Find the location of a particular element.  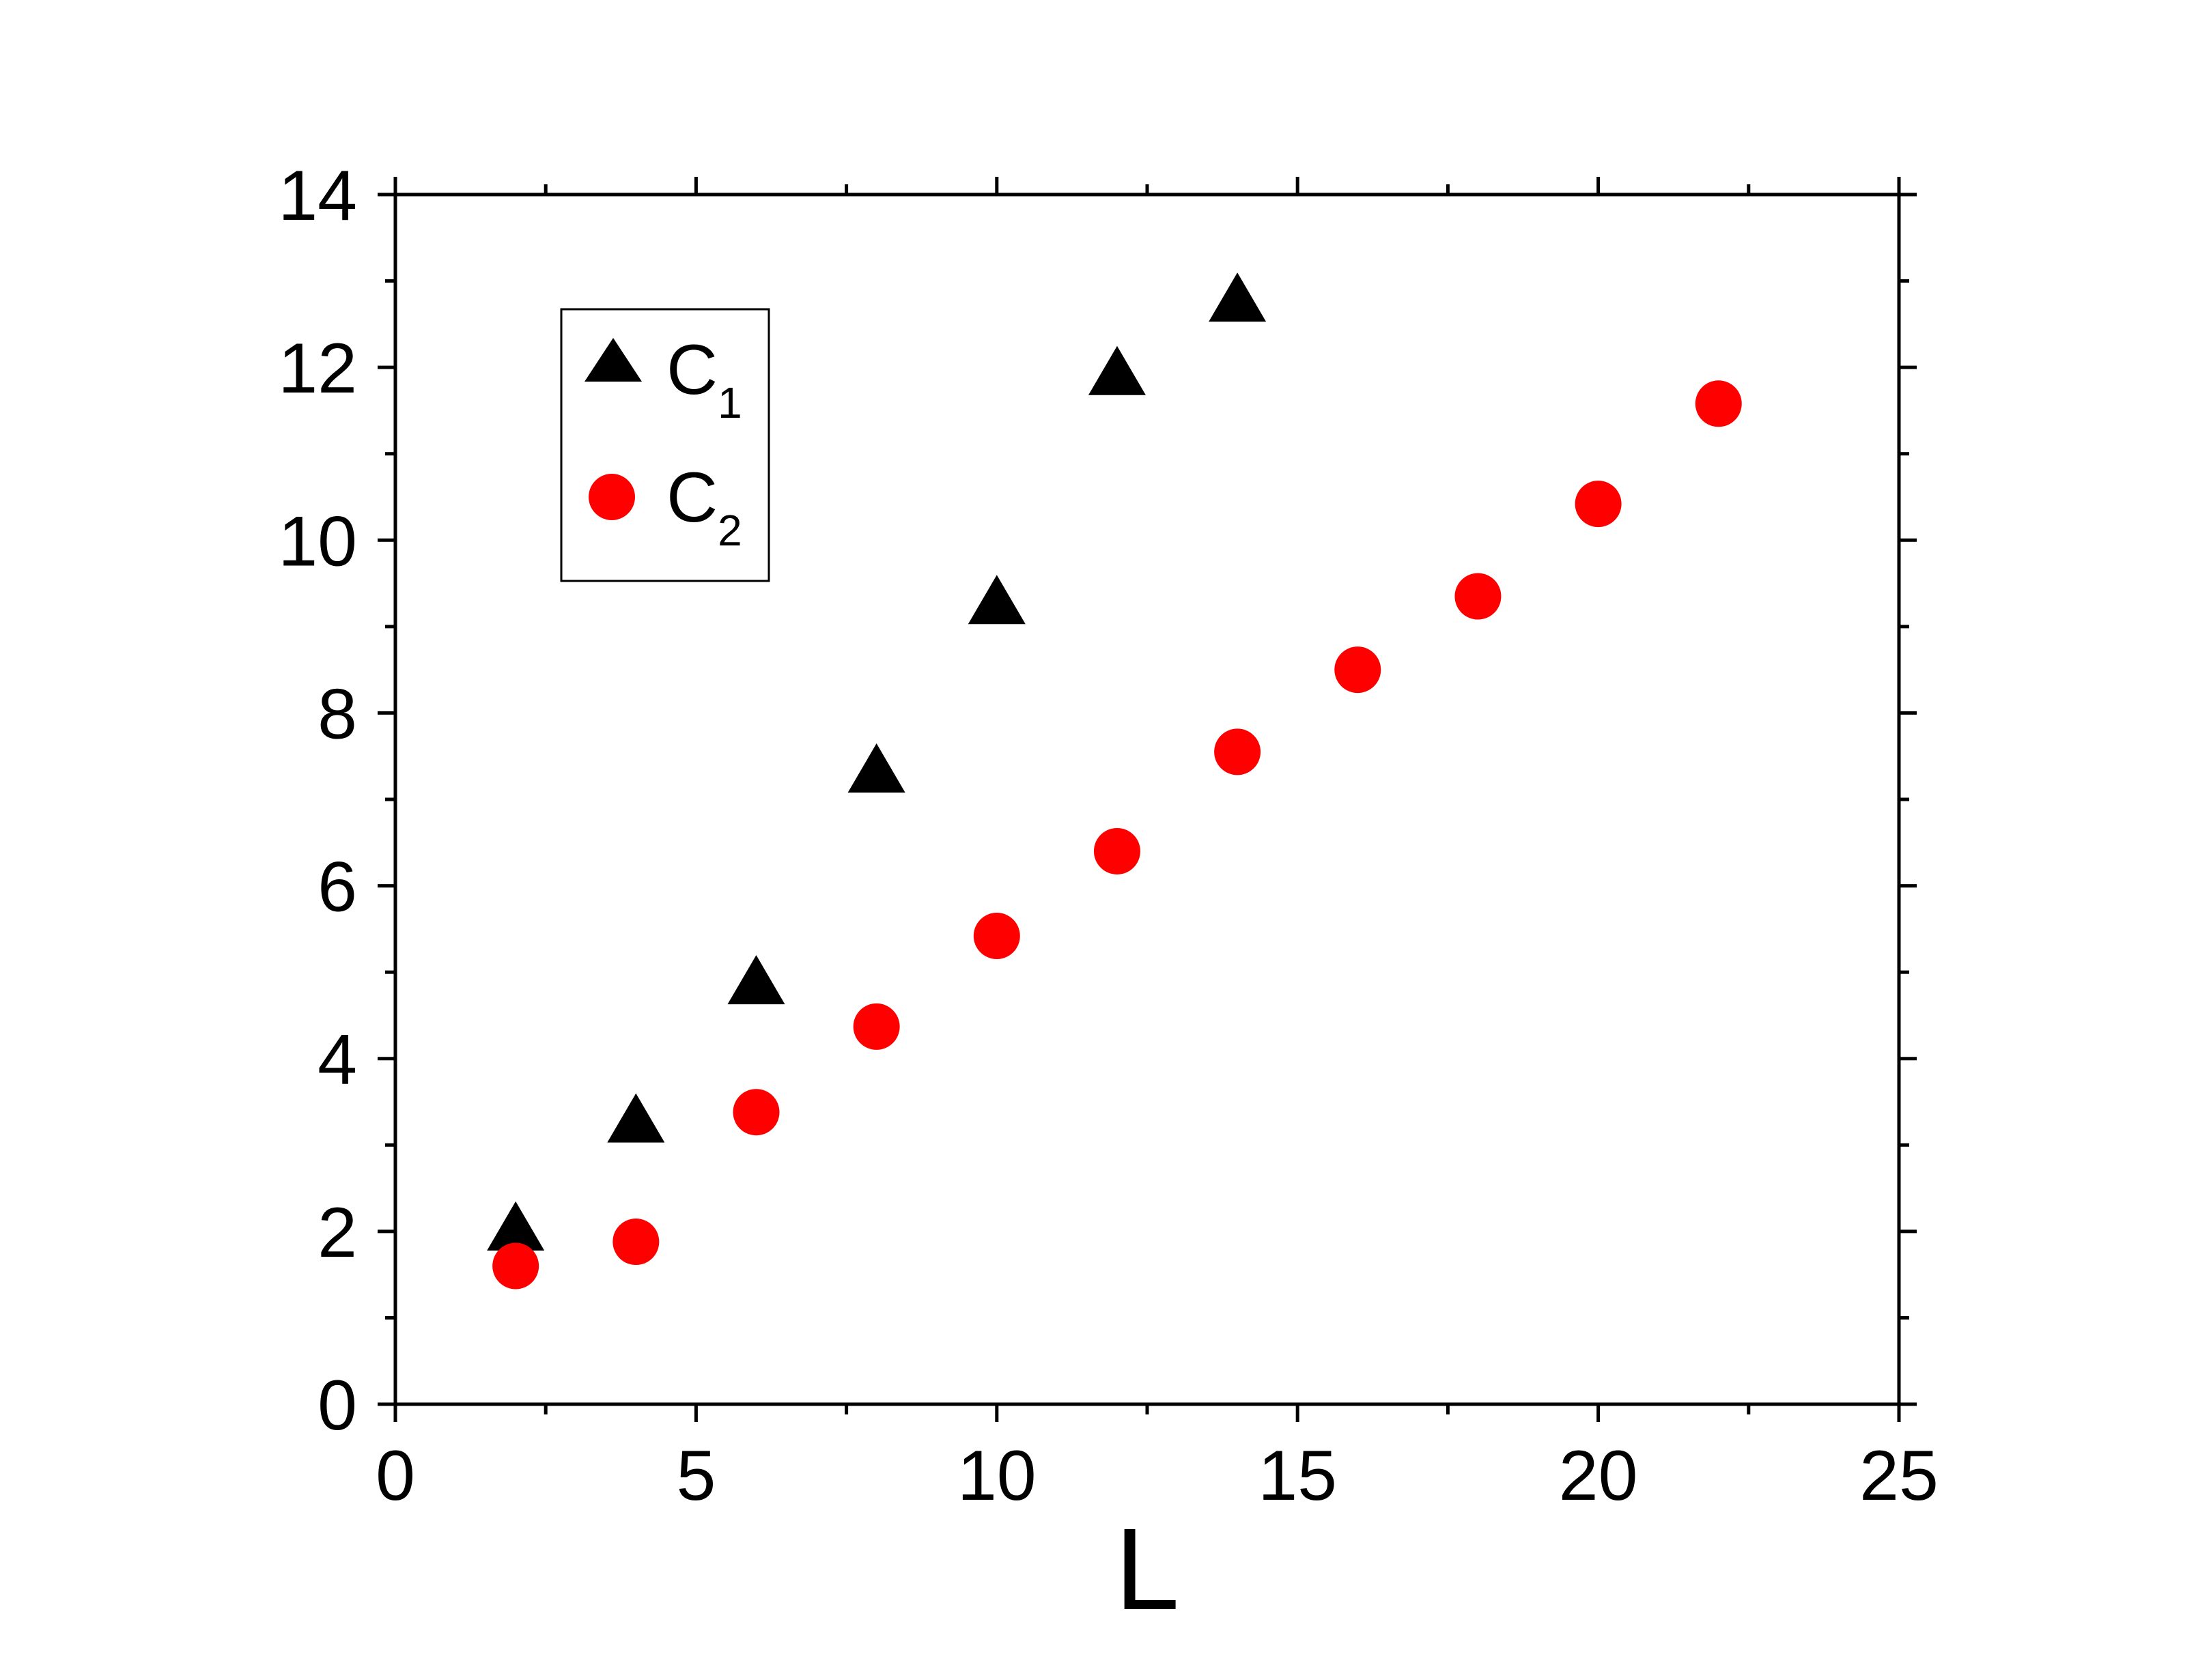

legend: C1 C2 is located at coordinates (665, 445).